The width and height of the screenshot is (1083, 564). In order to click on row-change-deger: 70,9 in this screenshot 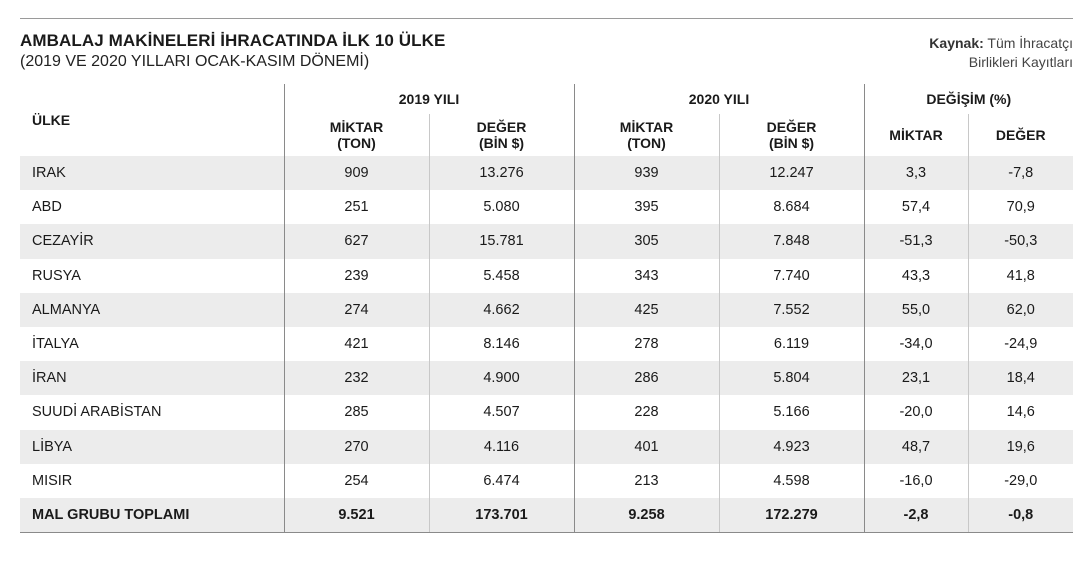, I will do `click(1020, 207)`.